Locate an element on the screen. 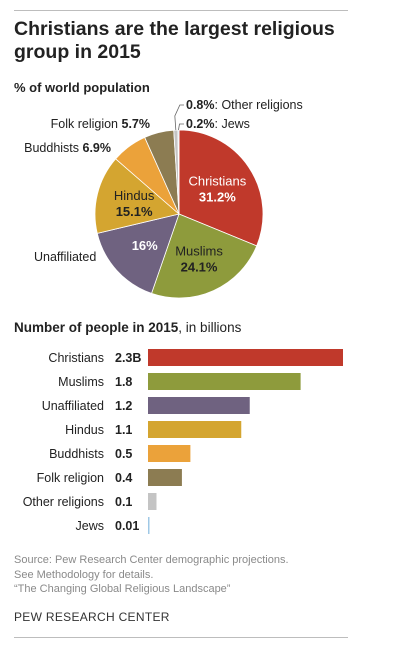 This screenshot has height=653, width=416. pie-slice-label: Unaffiliated is located at coordinates (65, 257).